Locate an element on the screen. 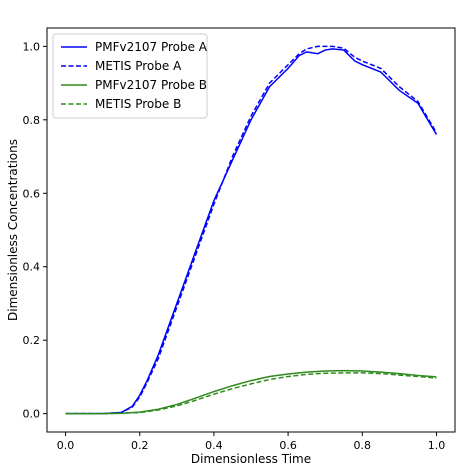 This screenshot has height=475, width=474. y-tick-label: 0.2 is located at coordinates (32, 340).